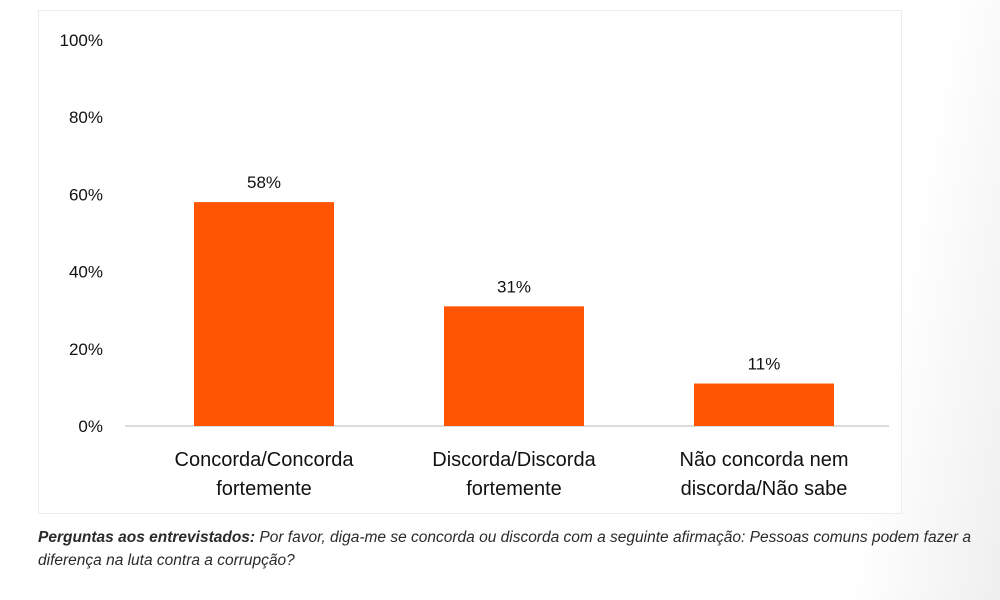 The height and width of the screenshot is (600, 1000). Describe the element at coordinates (86, 272) in the screenshot. I see `y-tick-label: 40%` at that location.